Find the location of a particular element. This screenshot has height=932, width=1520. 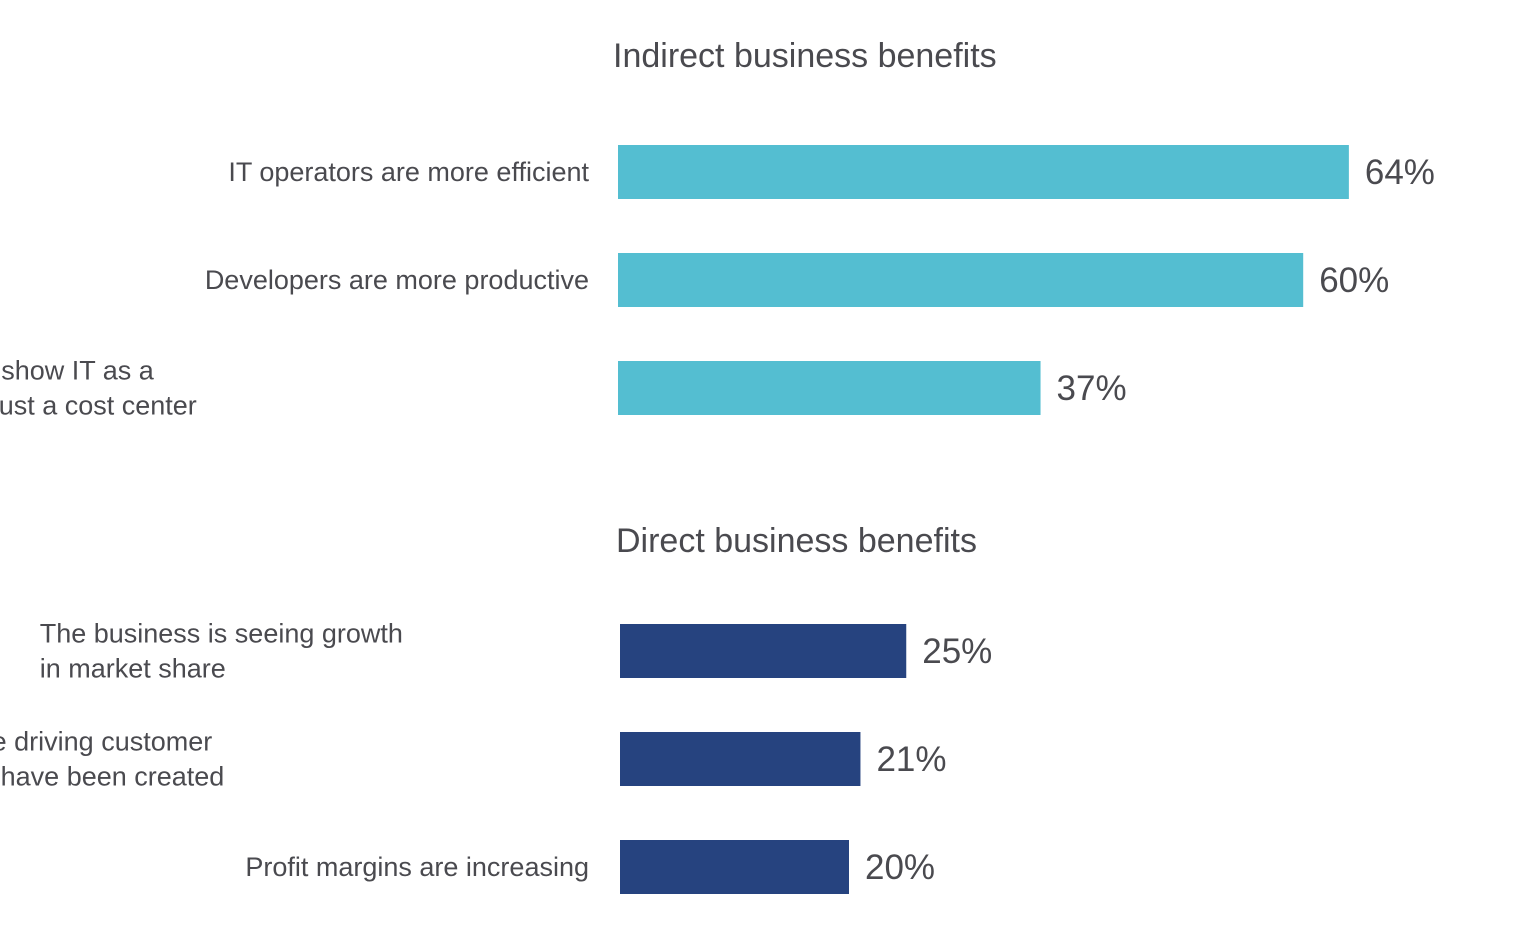

category-label-line: The business is seeing growth is located at coordinates (221, 634).